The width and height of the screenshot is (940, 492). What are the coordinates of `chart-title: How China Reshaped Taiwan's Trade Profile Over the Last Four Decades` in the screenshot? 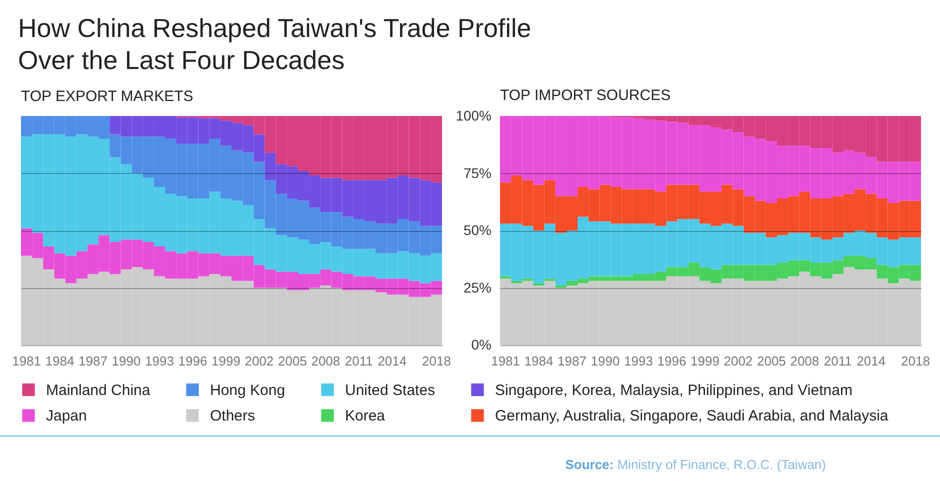 It's located at (275, 44).